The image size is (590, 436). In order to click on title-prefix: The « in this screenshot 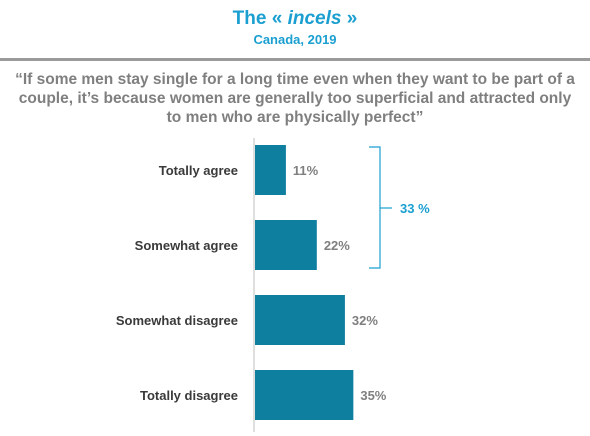, I will do `click(260, 18)`.